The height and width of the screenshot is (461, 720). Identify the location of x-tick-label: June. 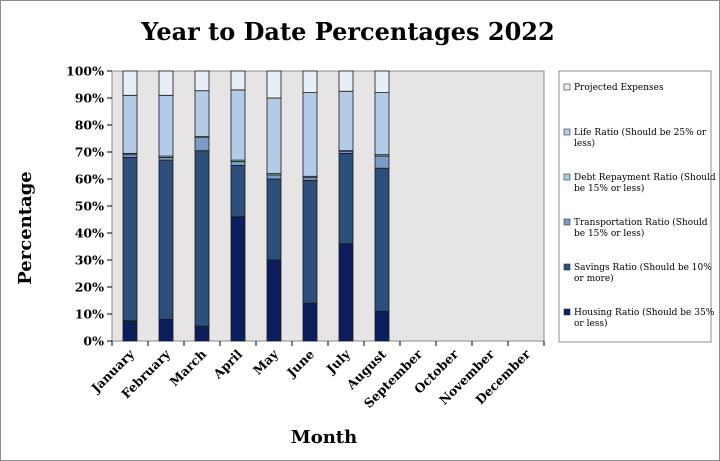
(300, 363).